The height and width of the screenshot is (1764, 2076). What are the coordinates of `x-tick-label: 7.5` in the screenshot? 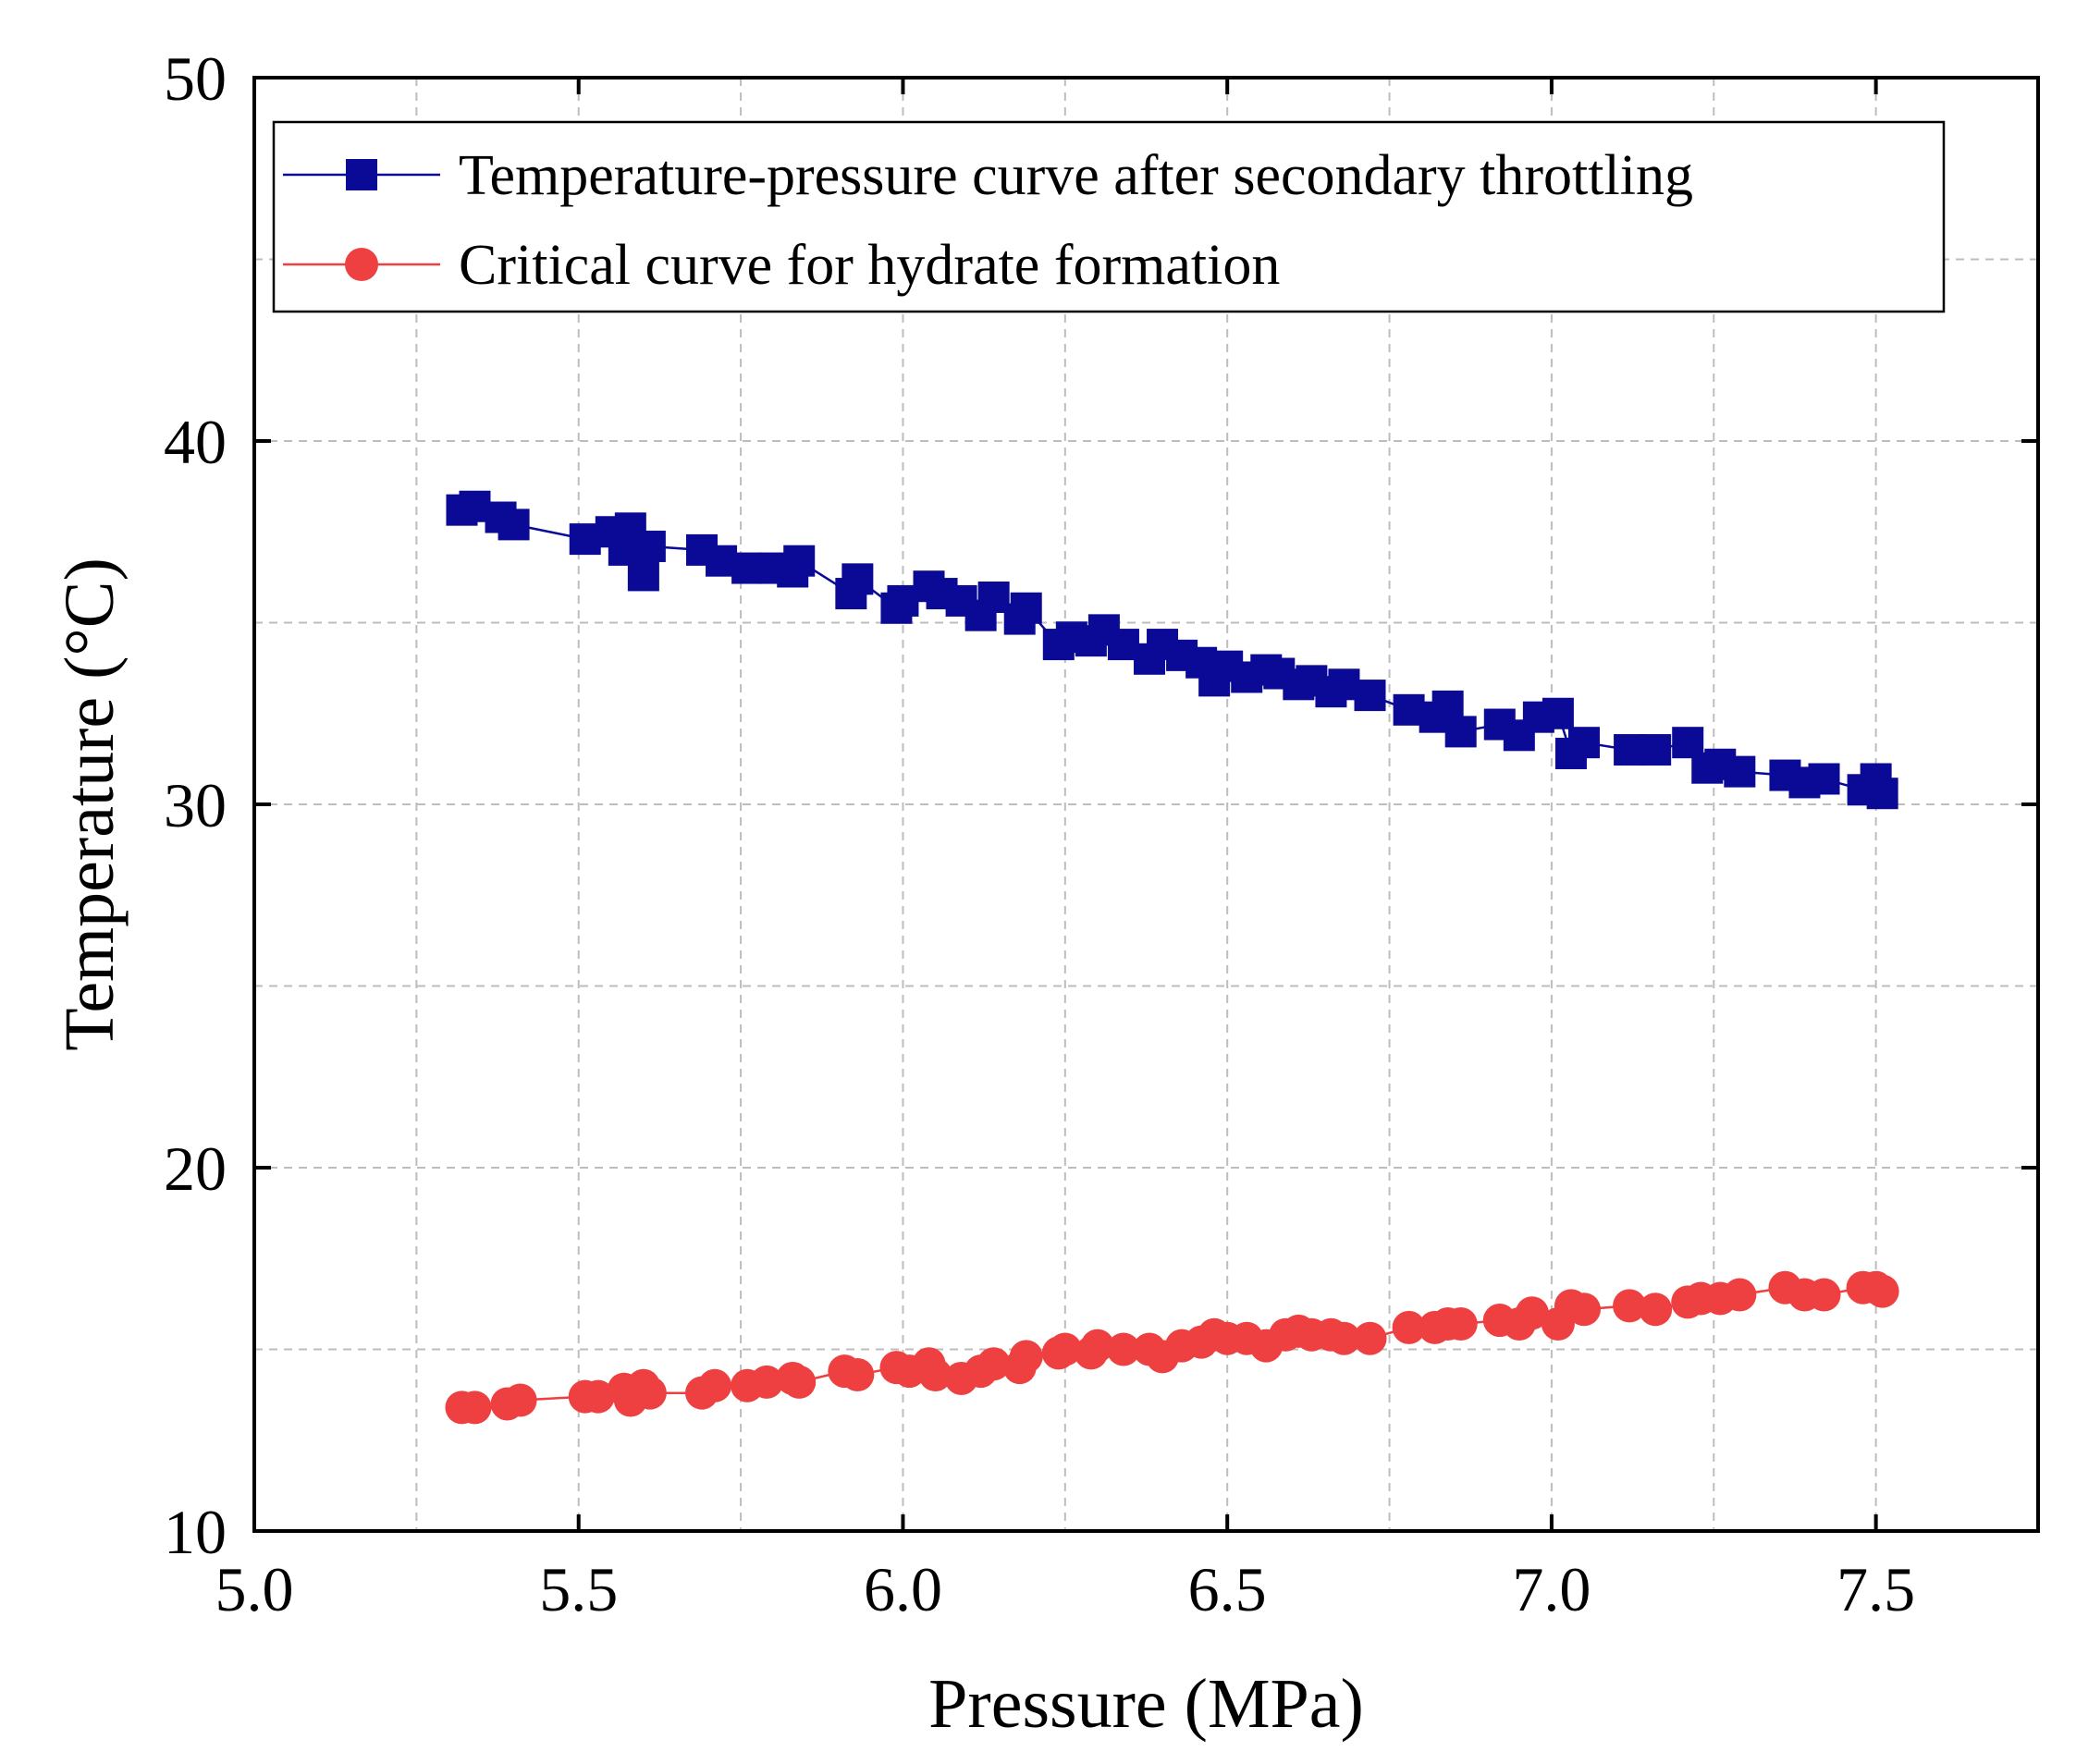 It's located at (1875, 1589).